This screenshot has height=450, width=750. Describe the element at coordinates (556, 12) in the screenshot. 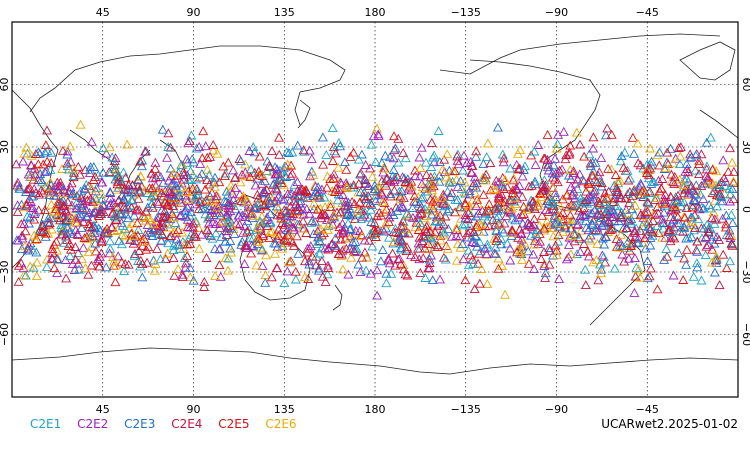

I see `lon-tick-label: −90` at that location.